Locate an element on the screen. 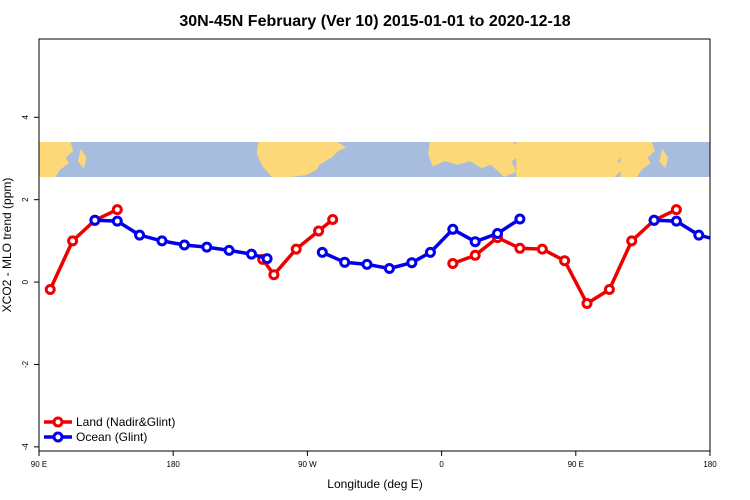 This screenshot has height=500, width=750. y-axis: -4 -2 0 2 4 is located at coordinates (30, 283).